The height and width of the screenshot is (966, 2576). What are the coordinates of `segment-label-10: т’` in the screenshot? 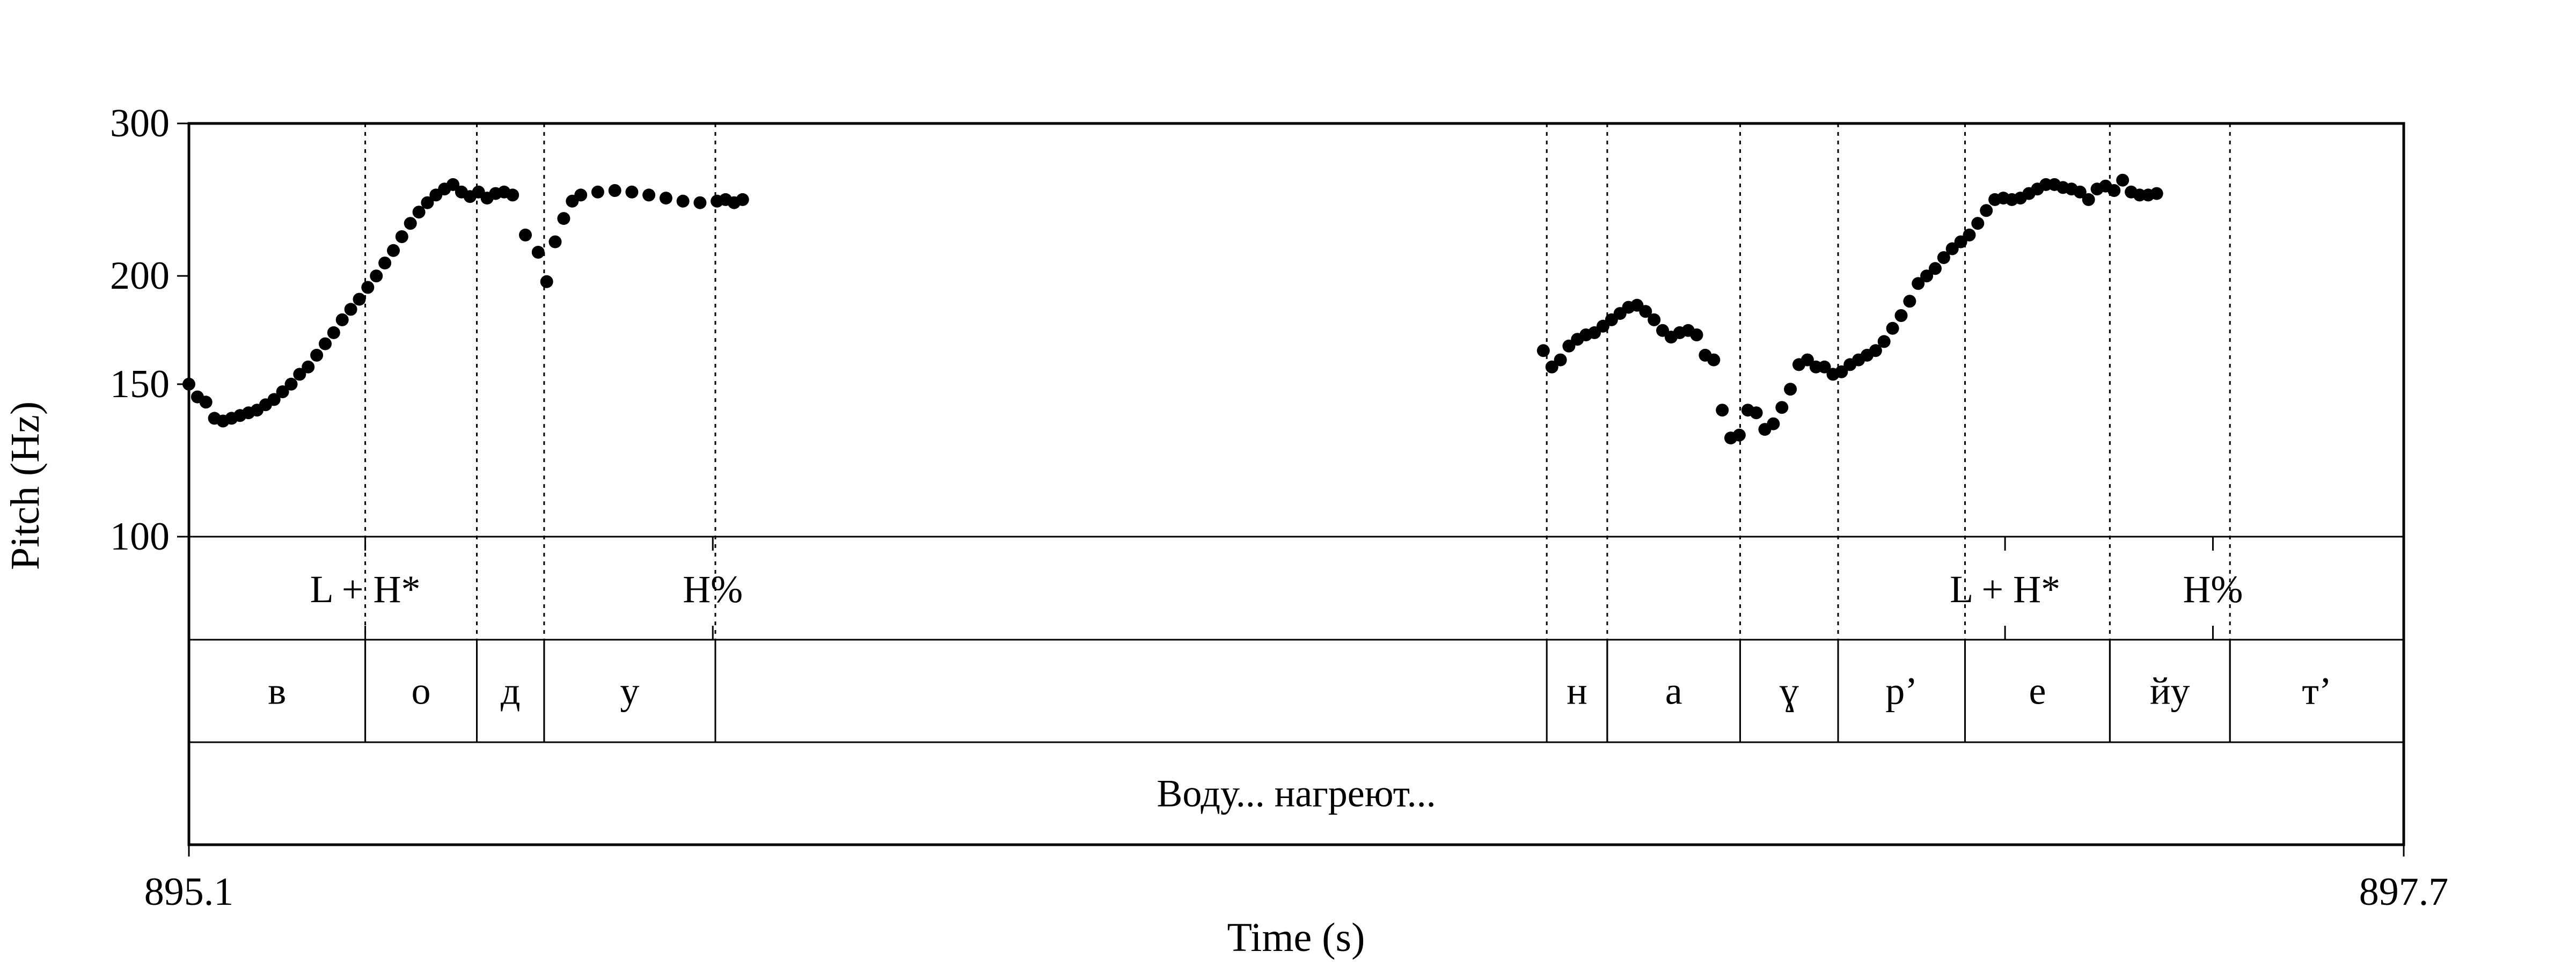 It's located at (2316, 691).